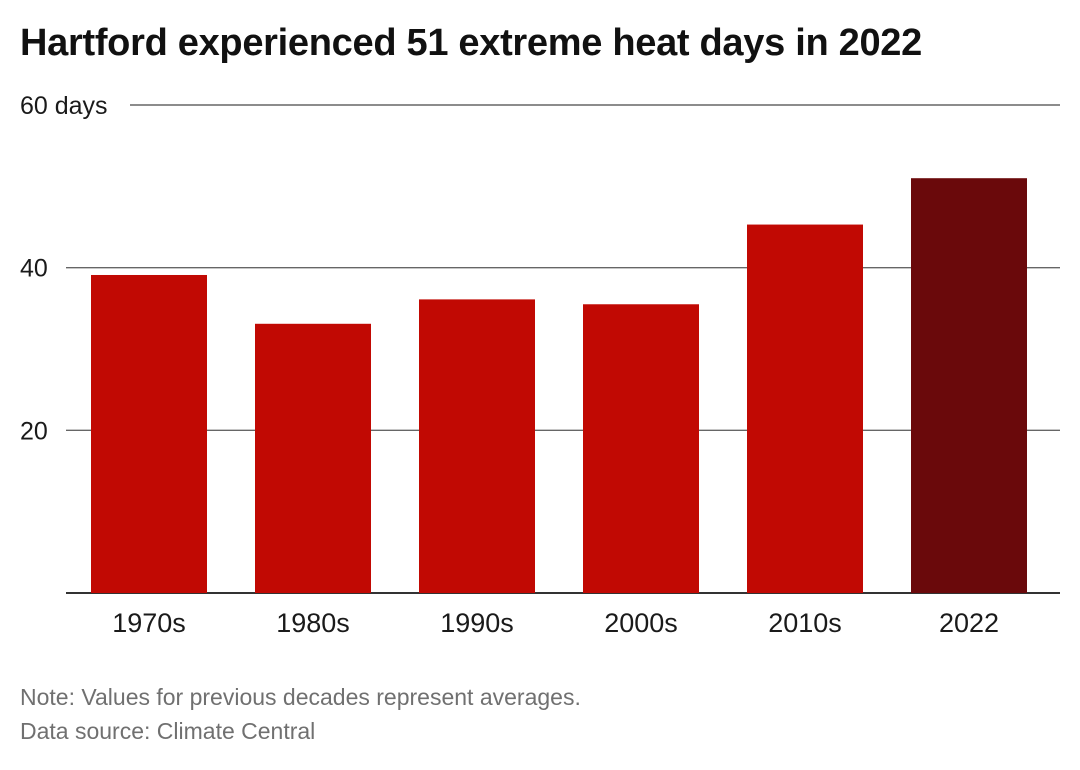  I want to click on source-text: Data source: Climate Central, so click(168, 731).